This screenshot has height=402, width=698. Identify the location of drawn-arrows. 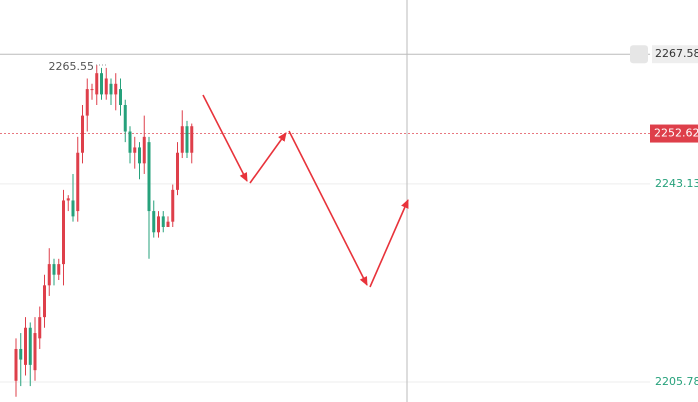
(305, 191).